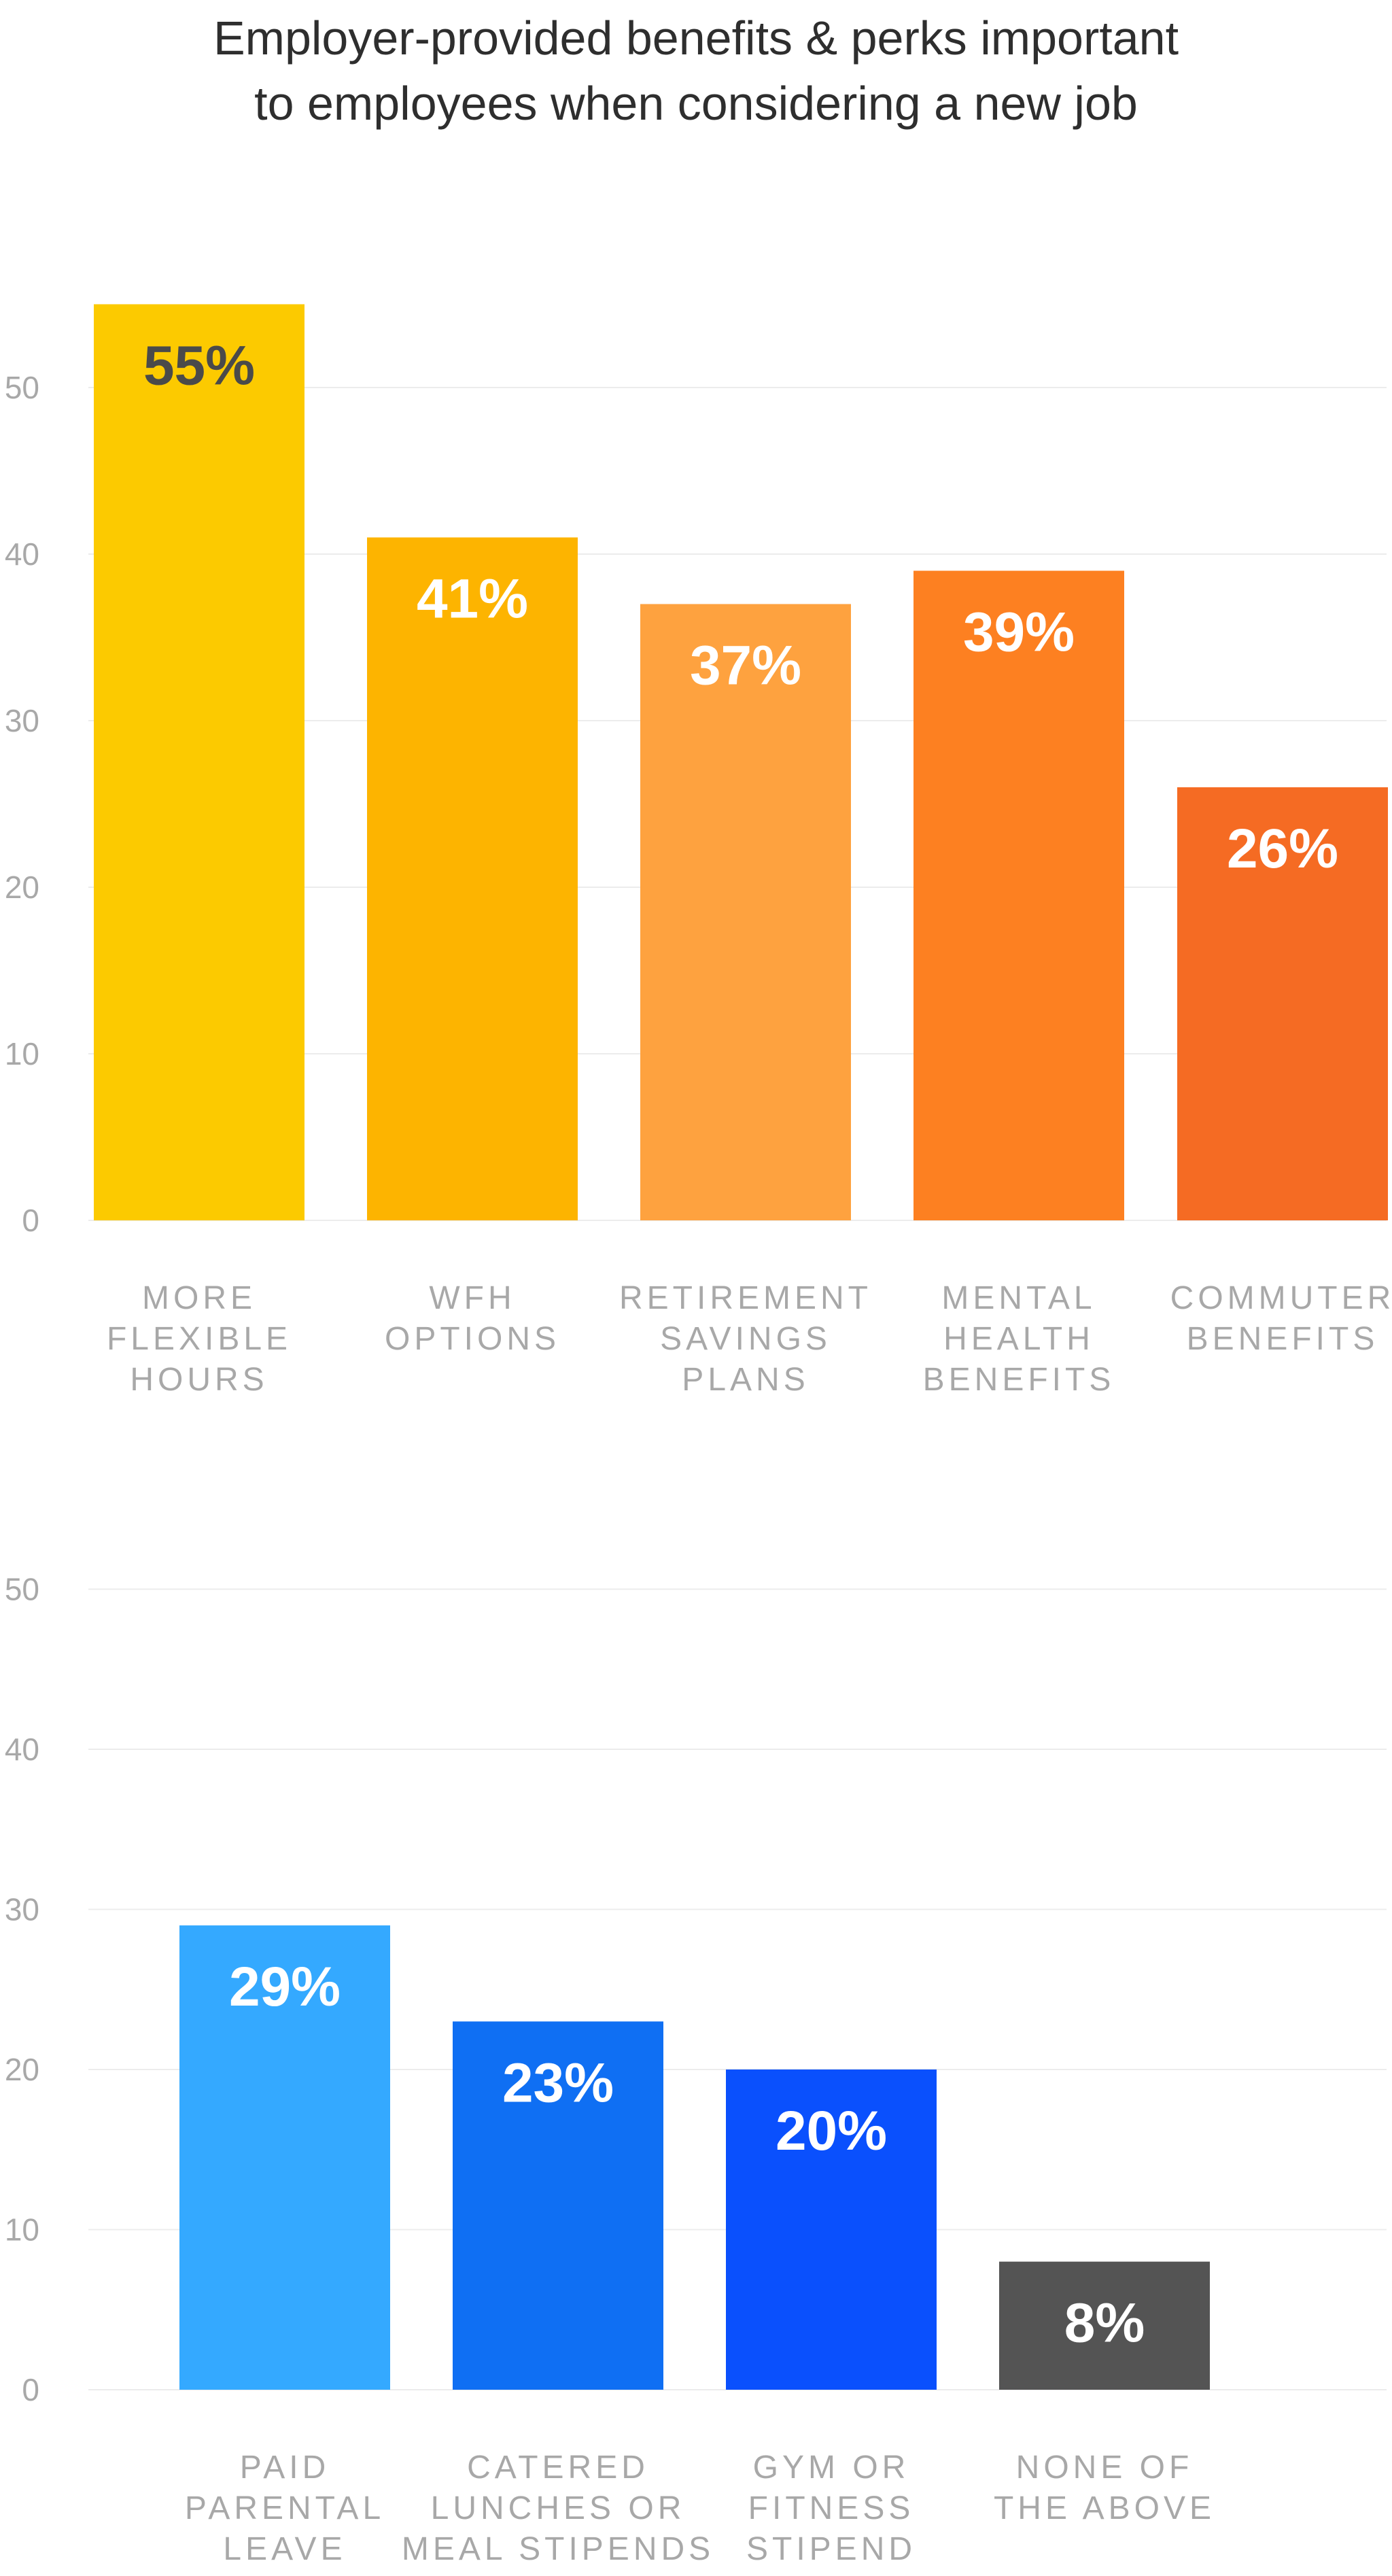 The image size is (1392, 2576). I want to click on chart-1-category-label-4-line-3: BENEFITS, so click(1019, 1380).